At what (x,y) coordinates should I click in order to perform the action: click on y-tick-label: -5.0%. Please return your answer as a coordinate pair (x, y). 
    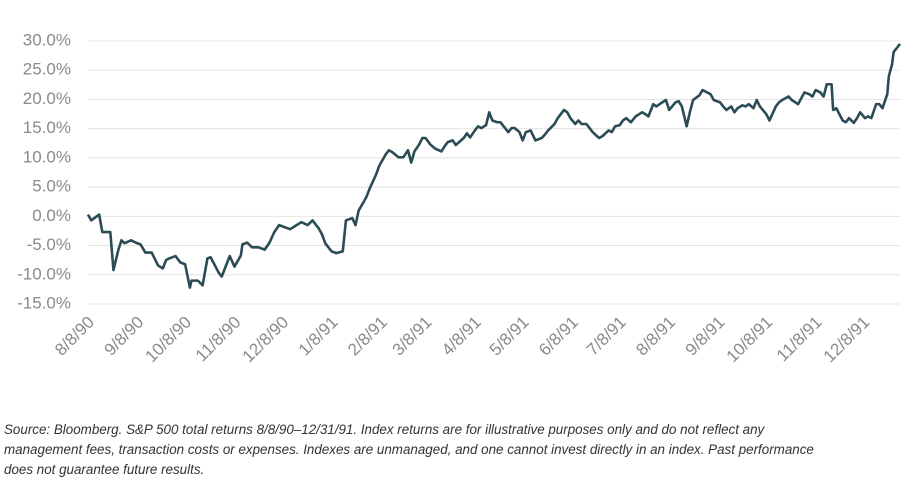
    Looking at the image, I should click on (49, 244).